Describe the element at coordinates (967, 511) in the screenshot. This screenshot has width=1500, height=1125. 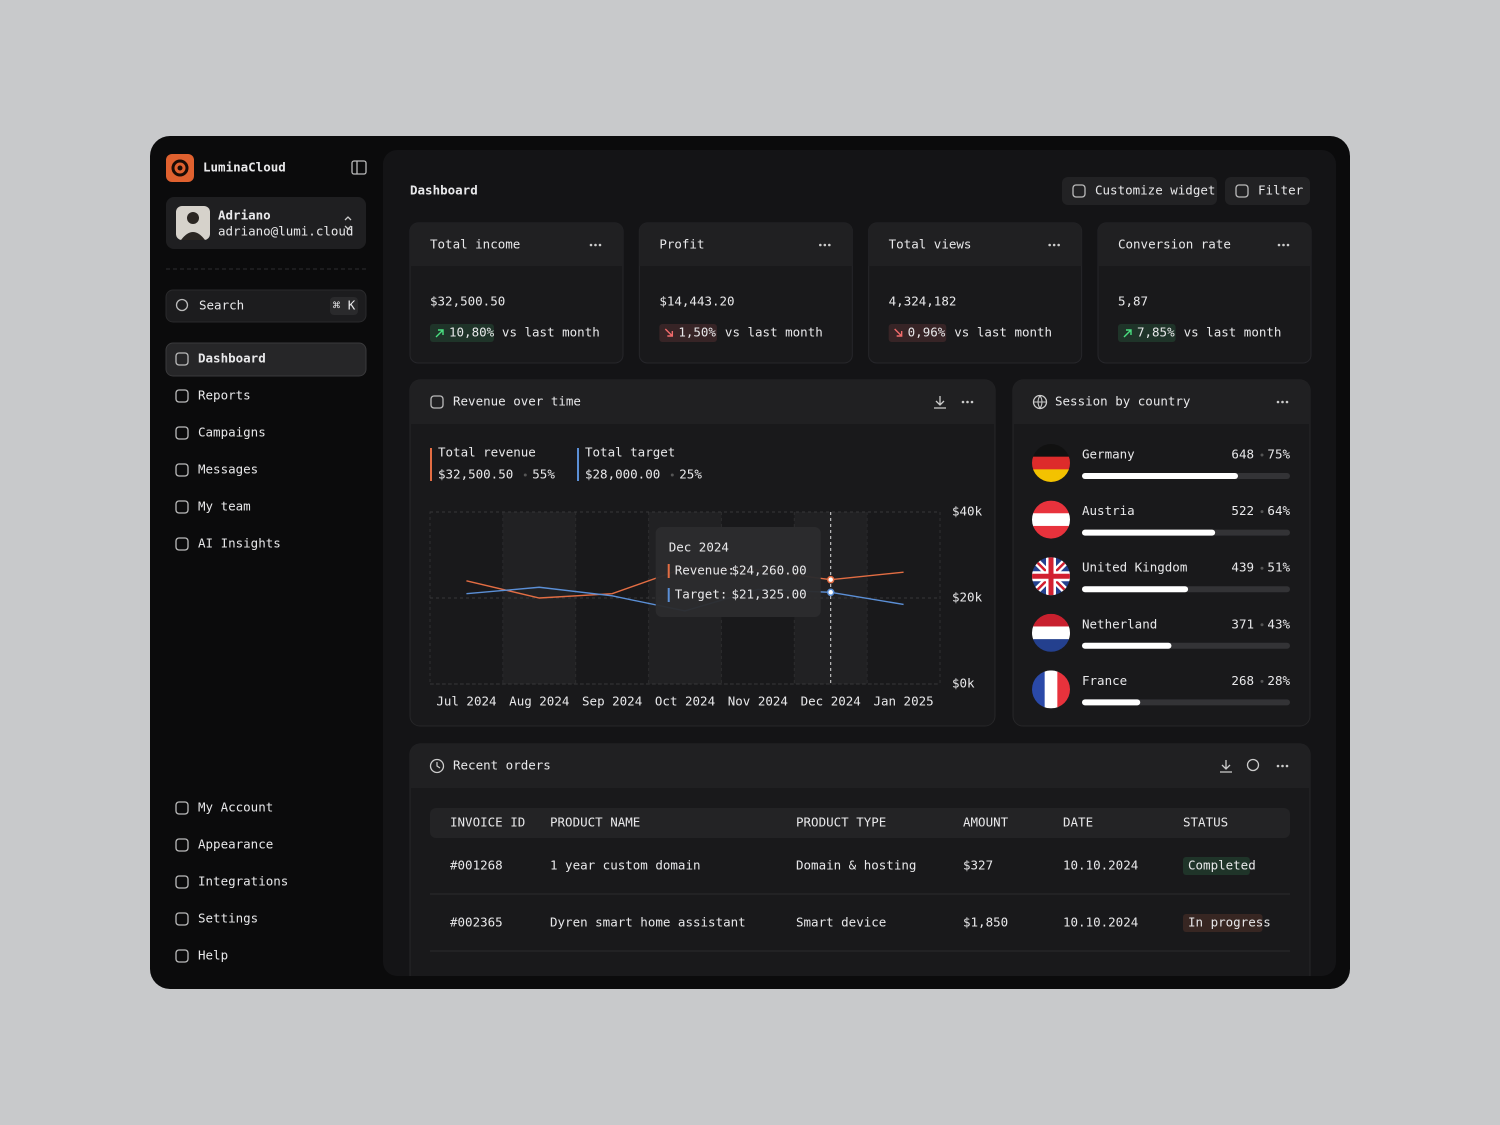
I see `y-tick-label: $40k` at that location.